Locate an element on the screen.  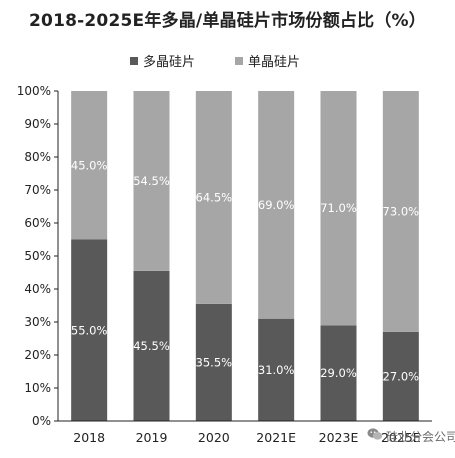
legend: 多晶硅片 单晶硅片 is located at coordinates (215, 62).